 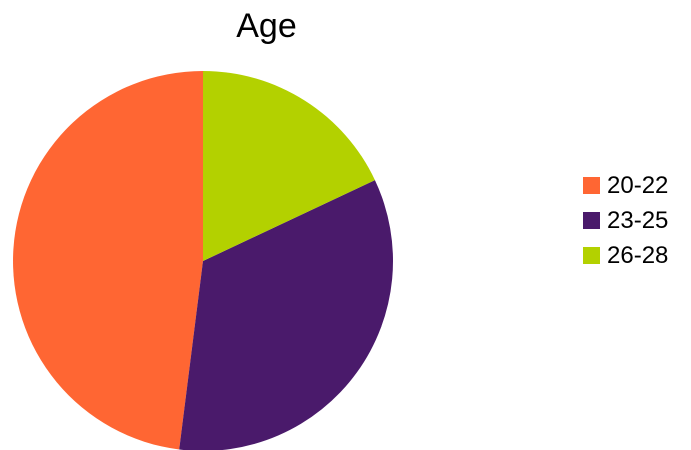 I want to click on legend-item-23-25: 23-25, so click(x=625, y=220).